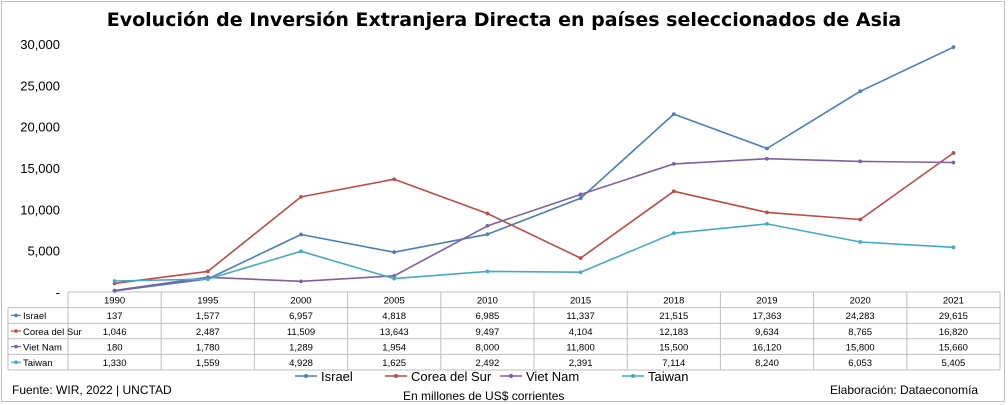 This screenshot has height=405, width=1008. What do you see at coordinates (43, 251) in the screenshot?
I see `y-tick-label: 5,000` at bounding box center [43, 251].